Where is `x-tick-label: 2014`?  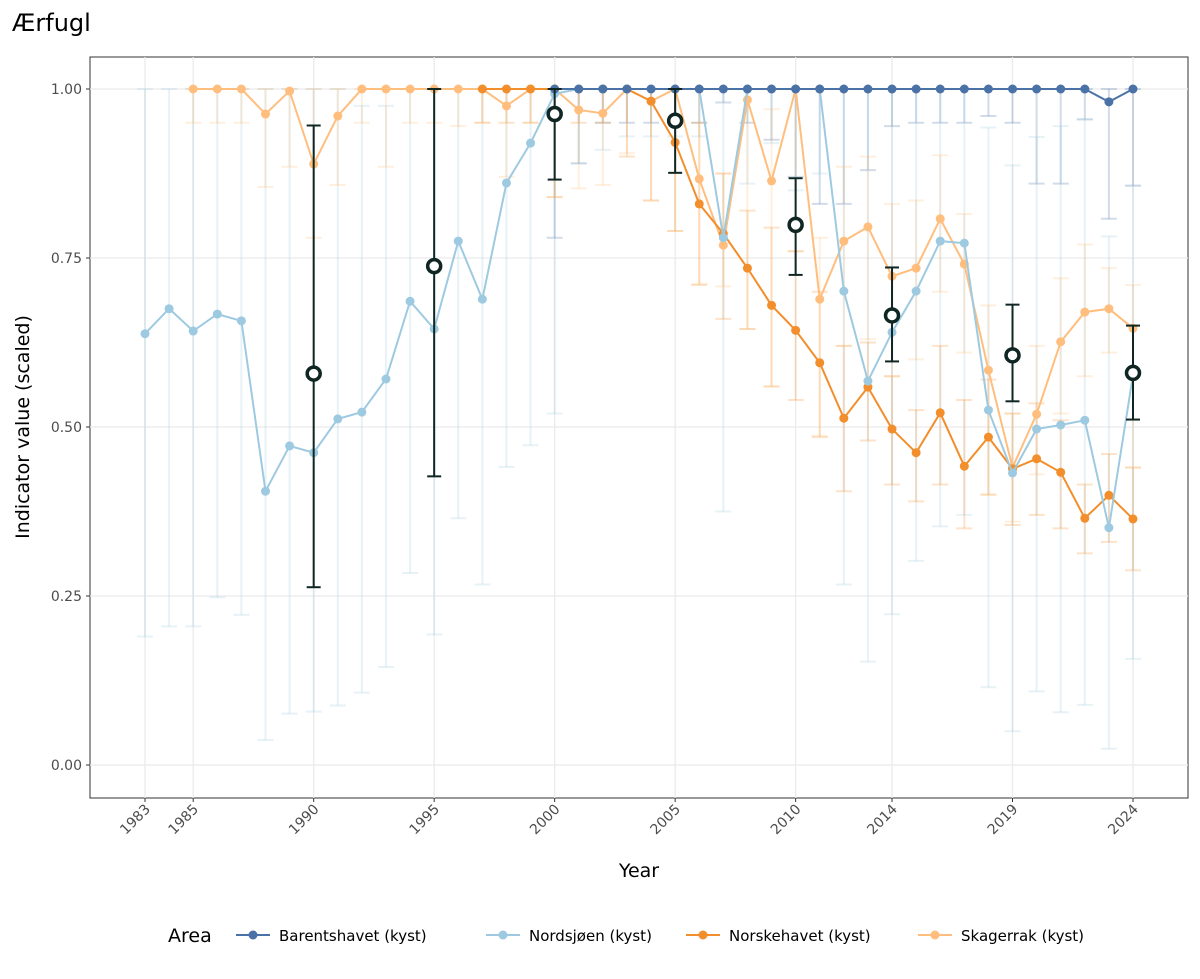
x-tick-label: 2014 is located at coordinates (882, 819).